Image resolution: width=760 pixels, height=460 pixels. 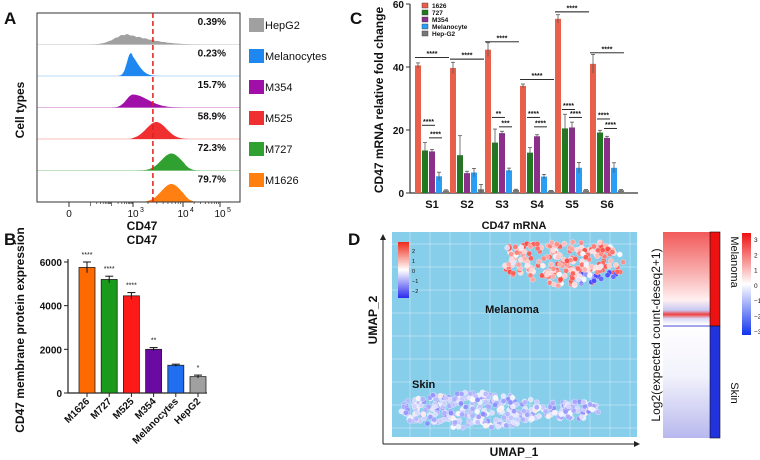 I want to click on x-tick-label: S5, so click(x=571, y=205).